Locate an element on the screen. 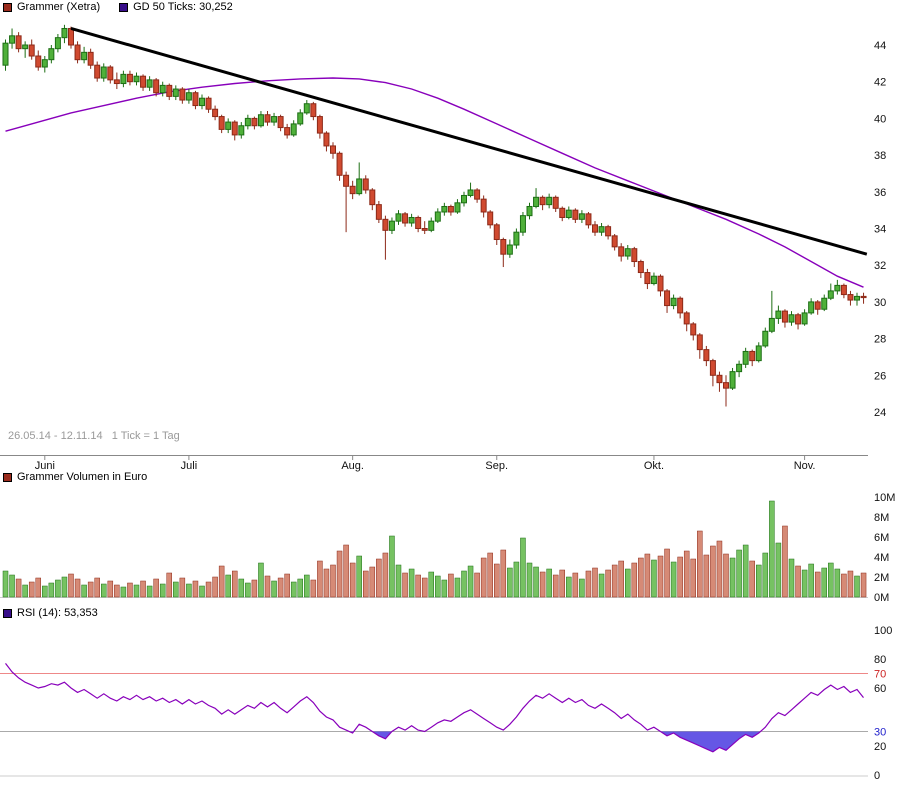 This screenshot has width=907, height=789. volume-series-label: Grammer Volumen in Euro is located at coordinates (82, 477).